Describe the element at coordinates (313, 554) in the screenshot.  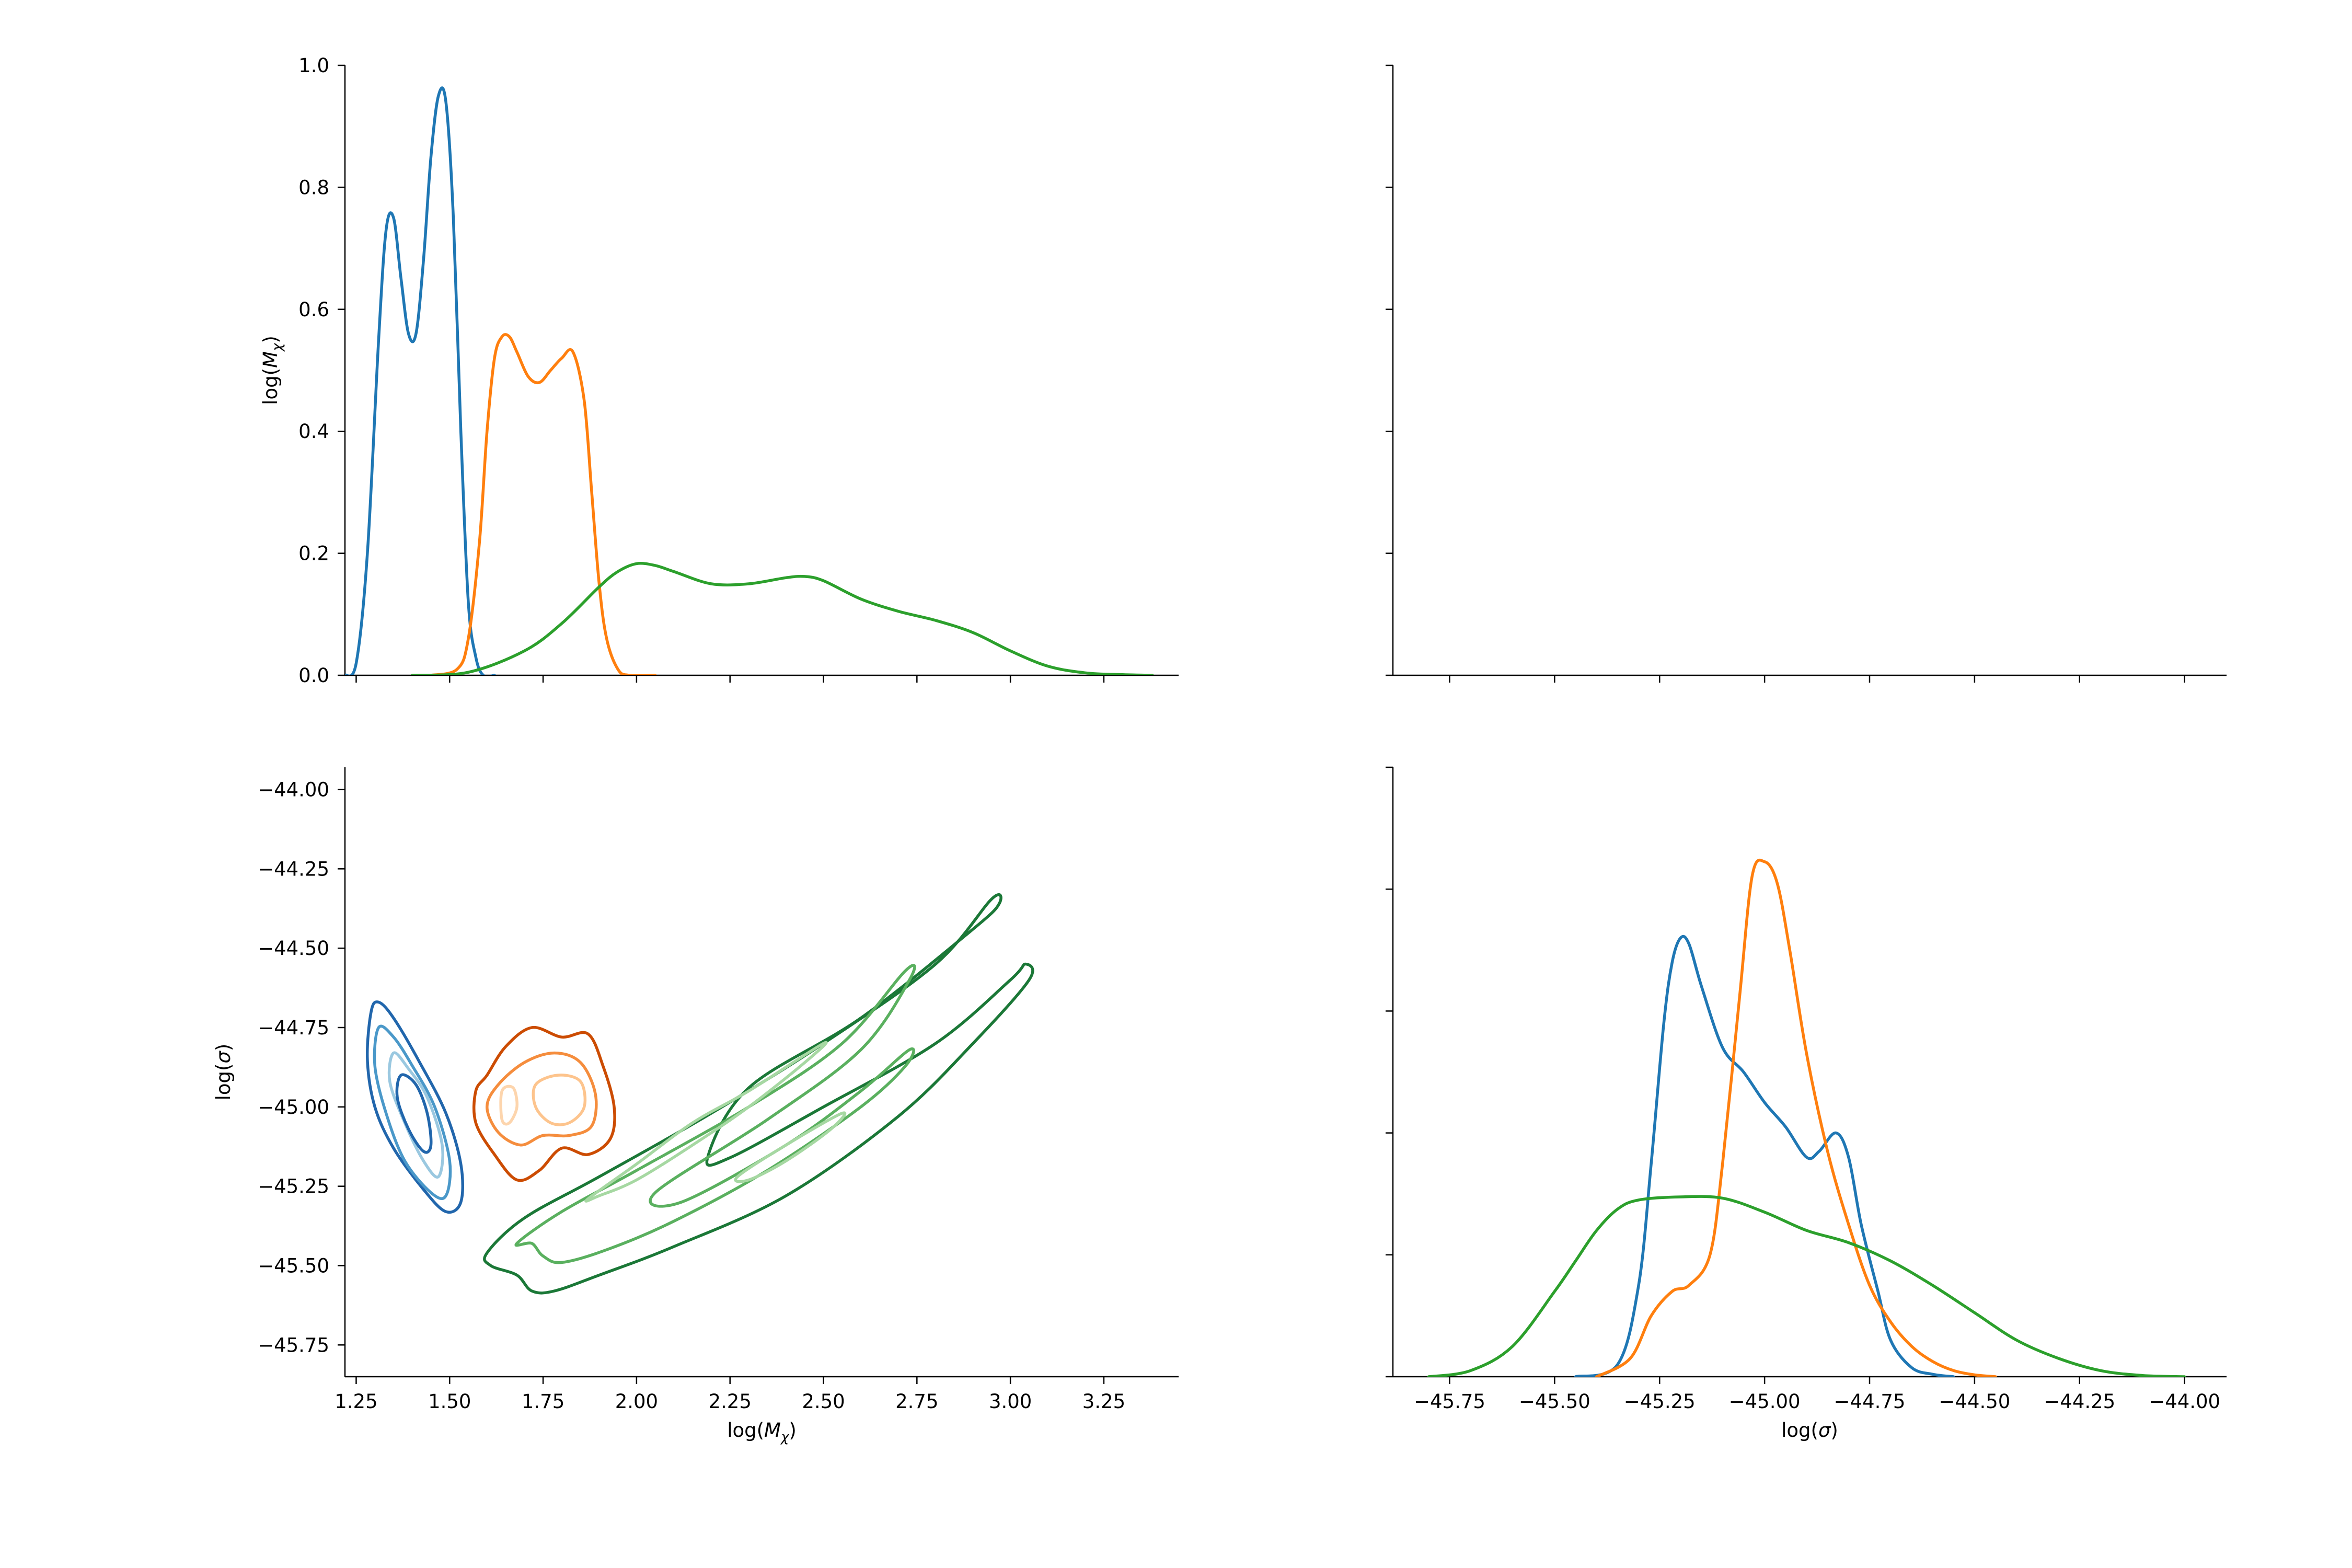
I see `y-tick-label: 0.2` at that location.